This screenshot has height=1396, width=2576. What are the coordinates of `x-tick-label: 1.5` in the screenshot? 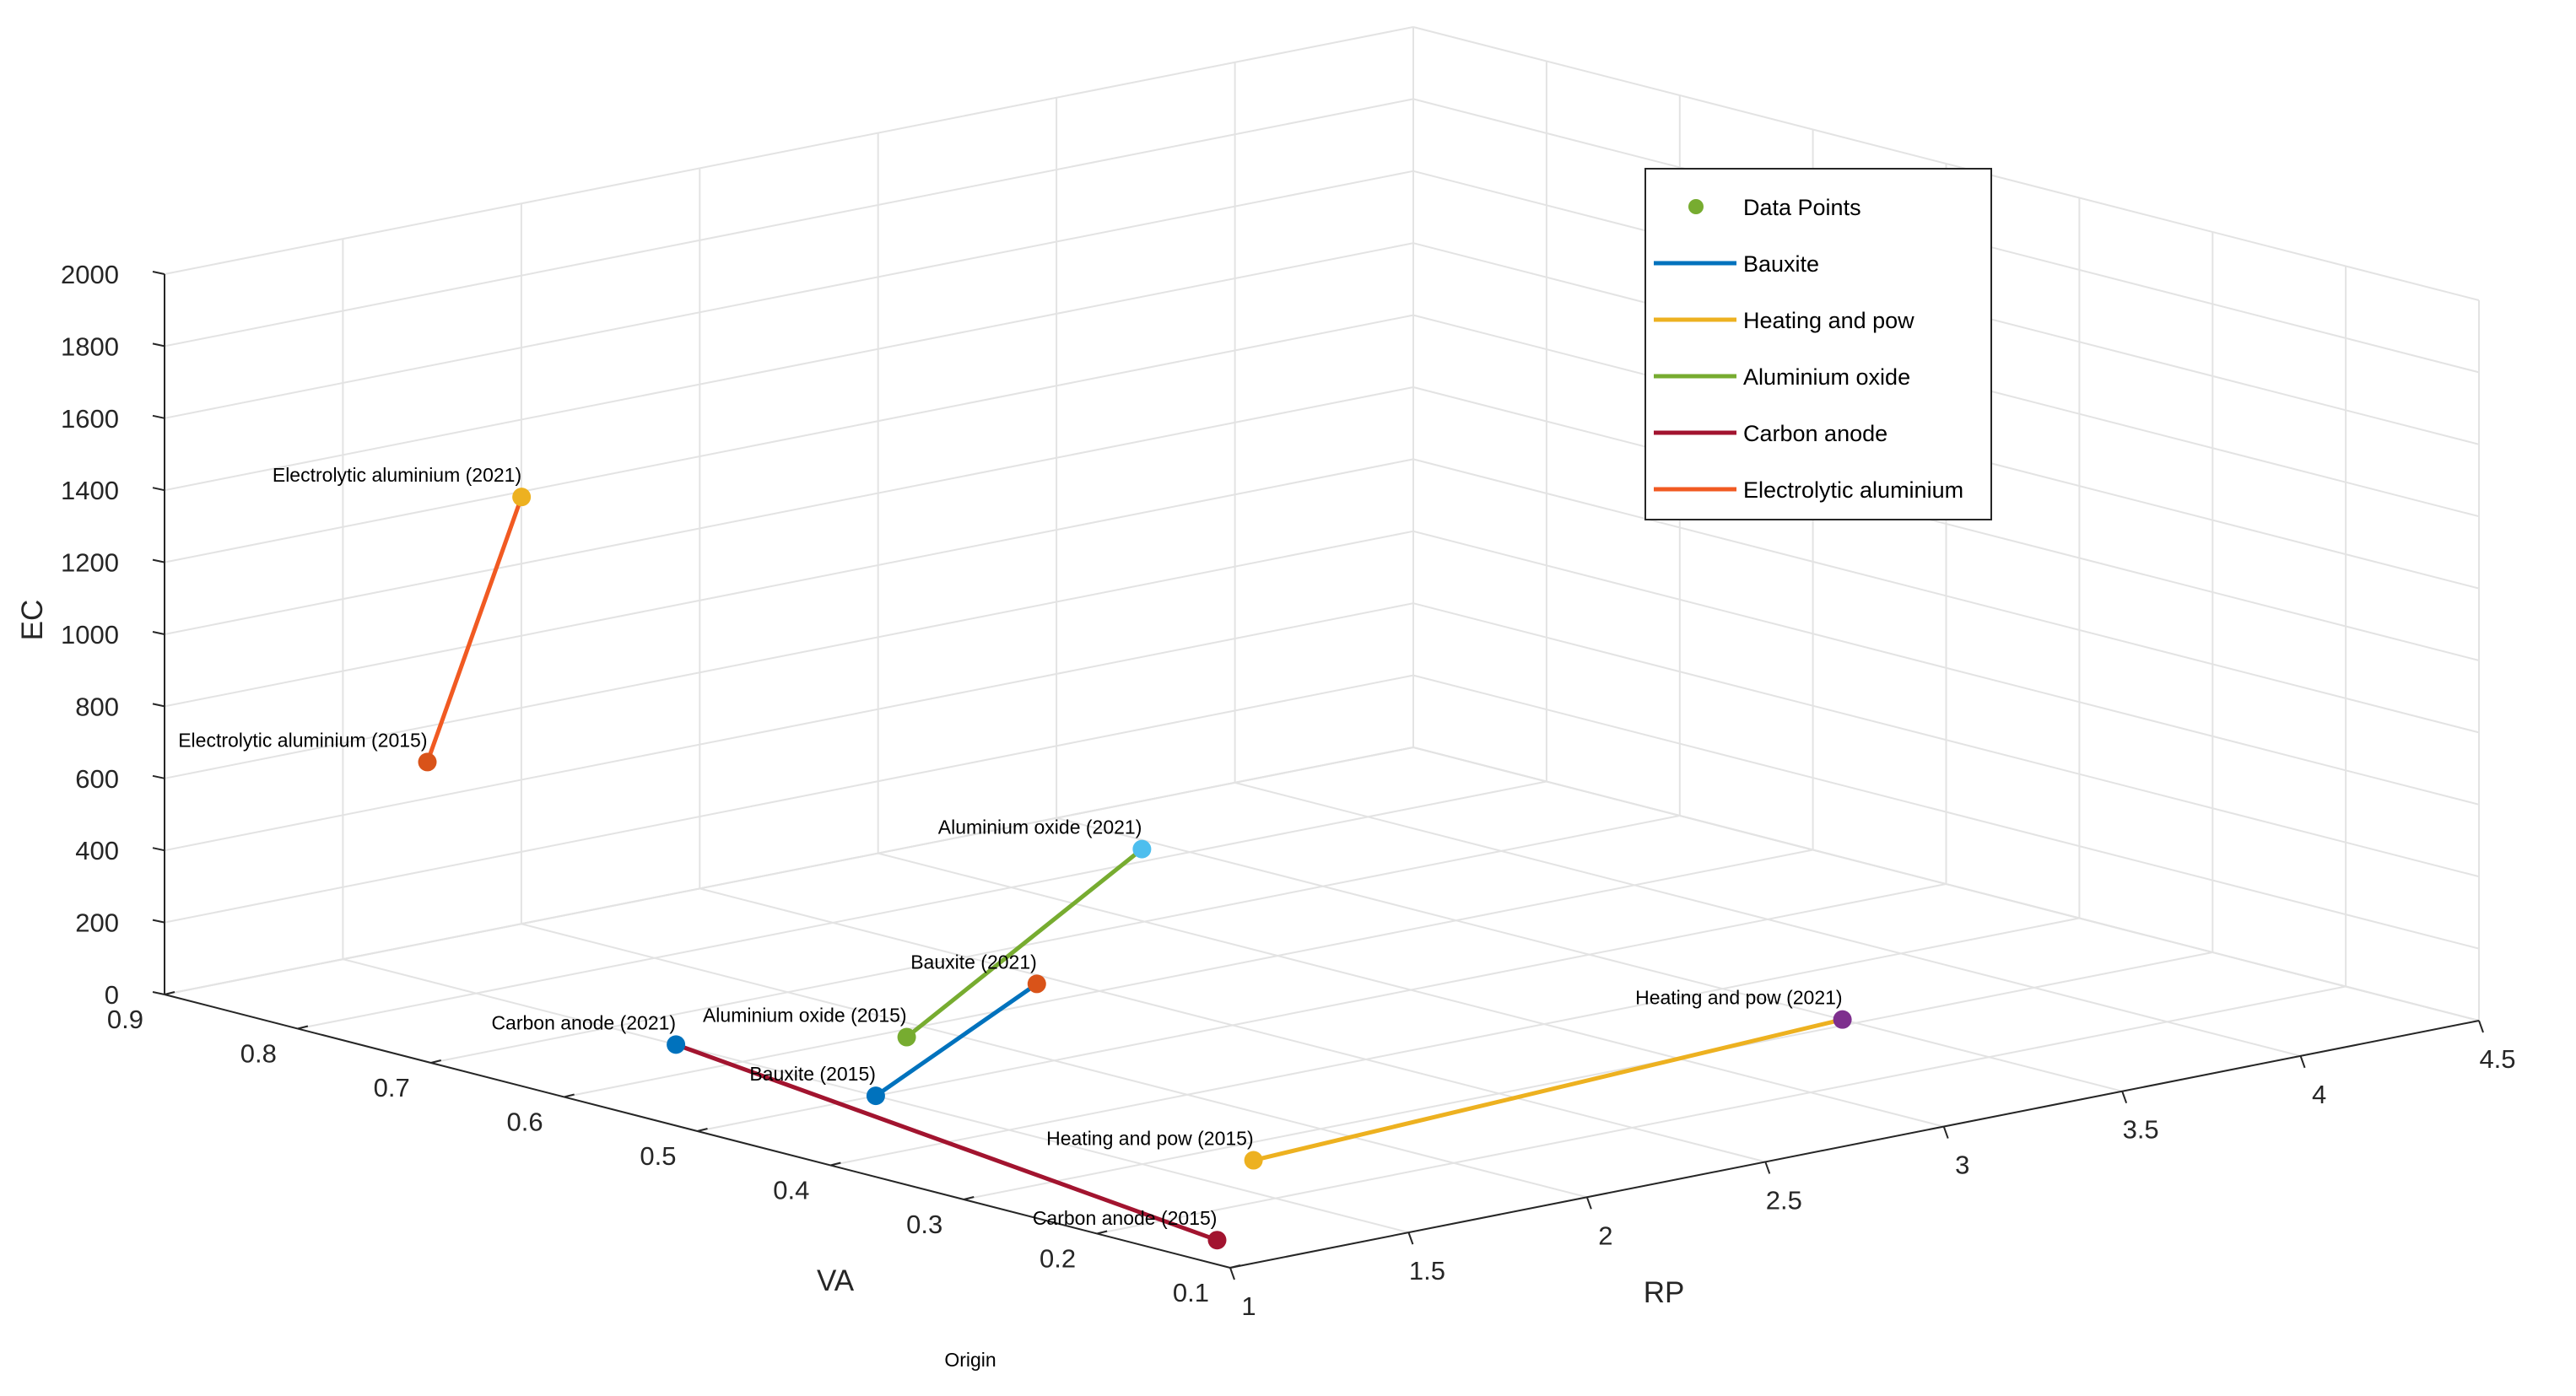 It's located at (1427, 1271).